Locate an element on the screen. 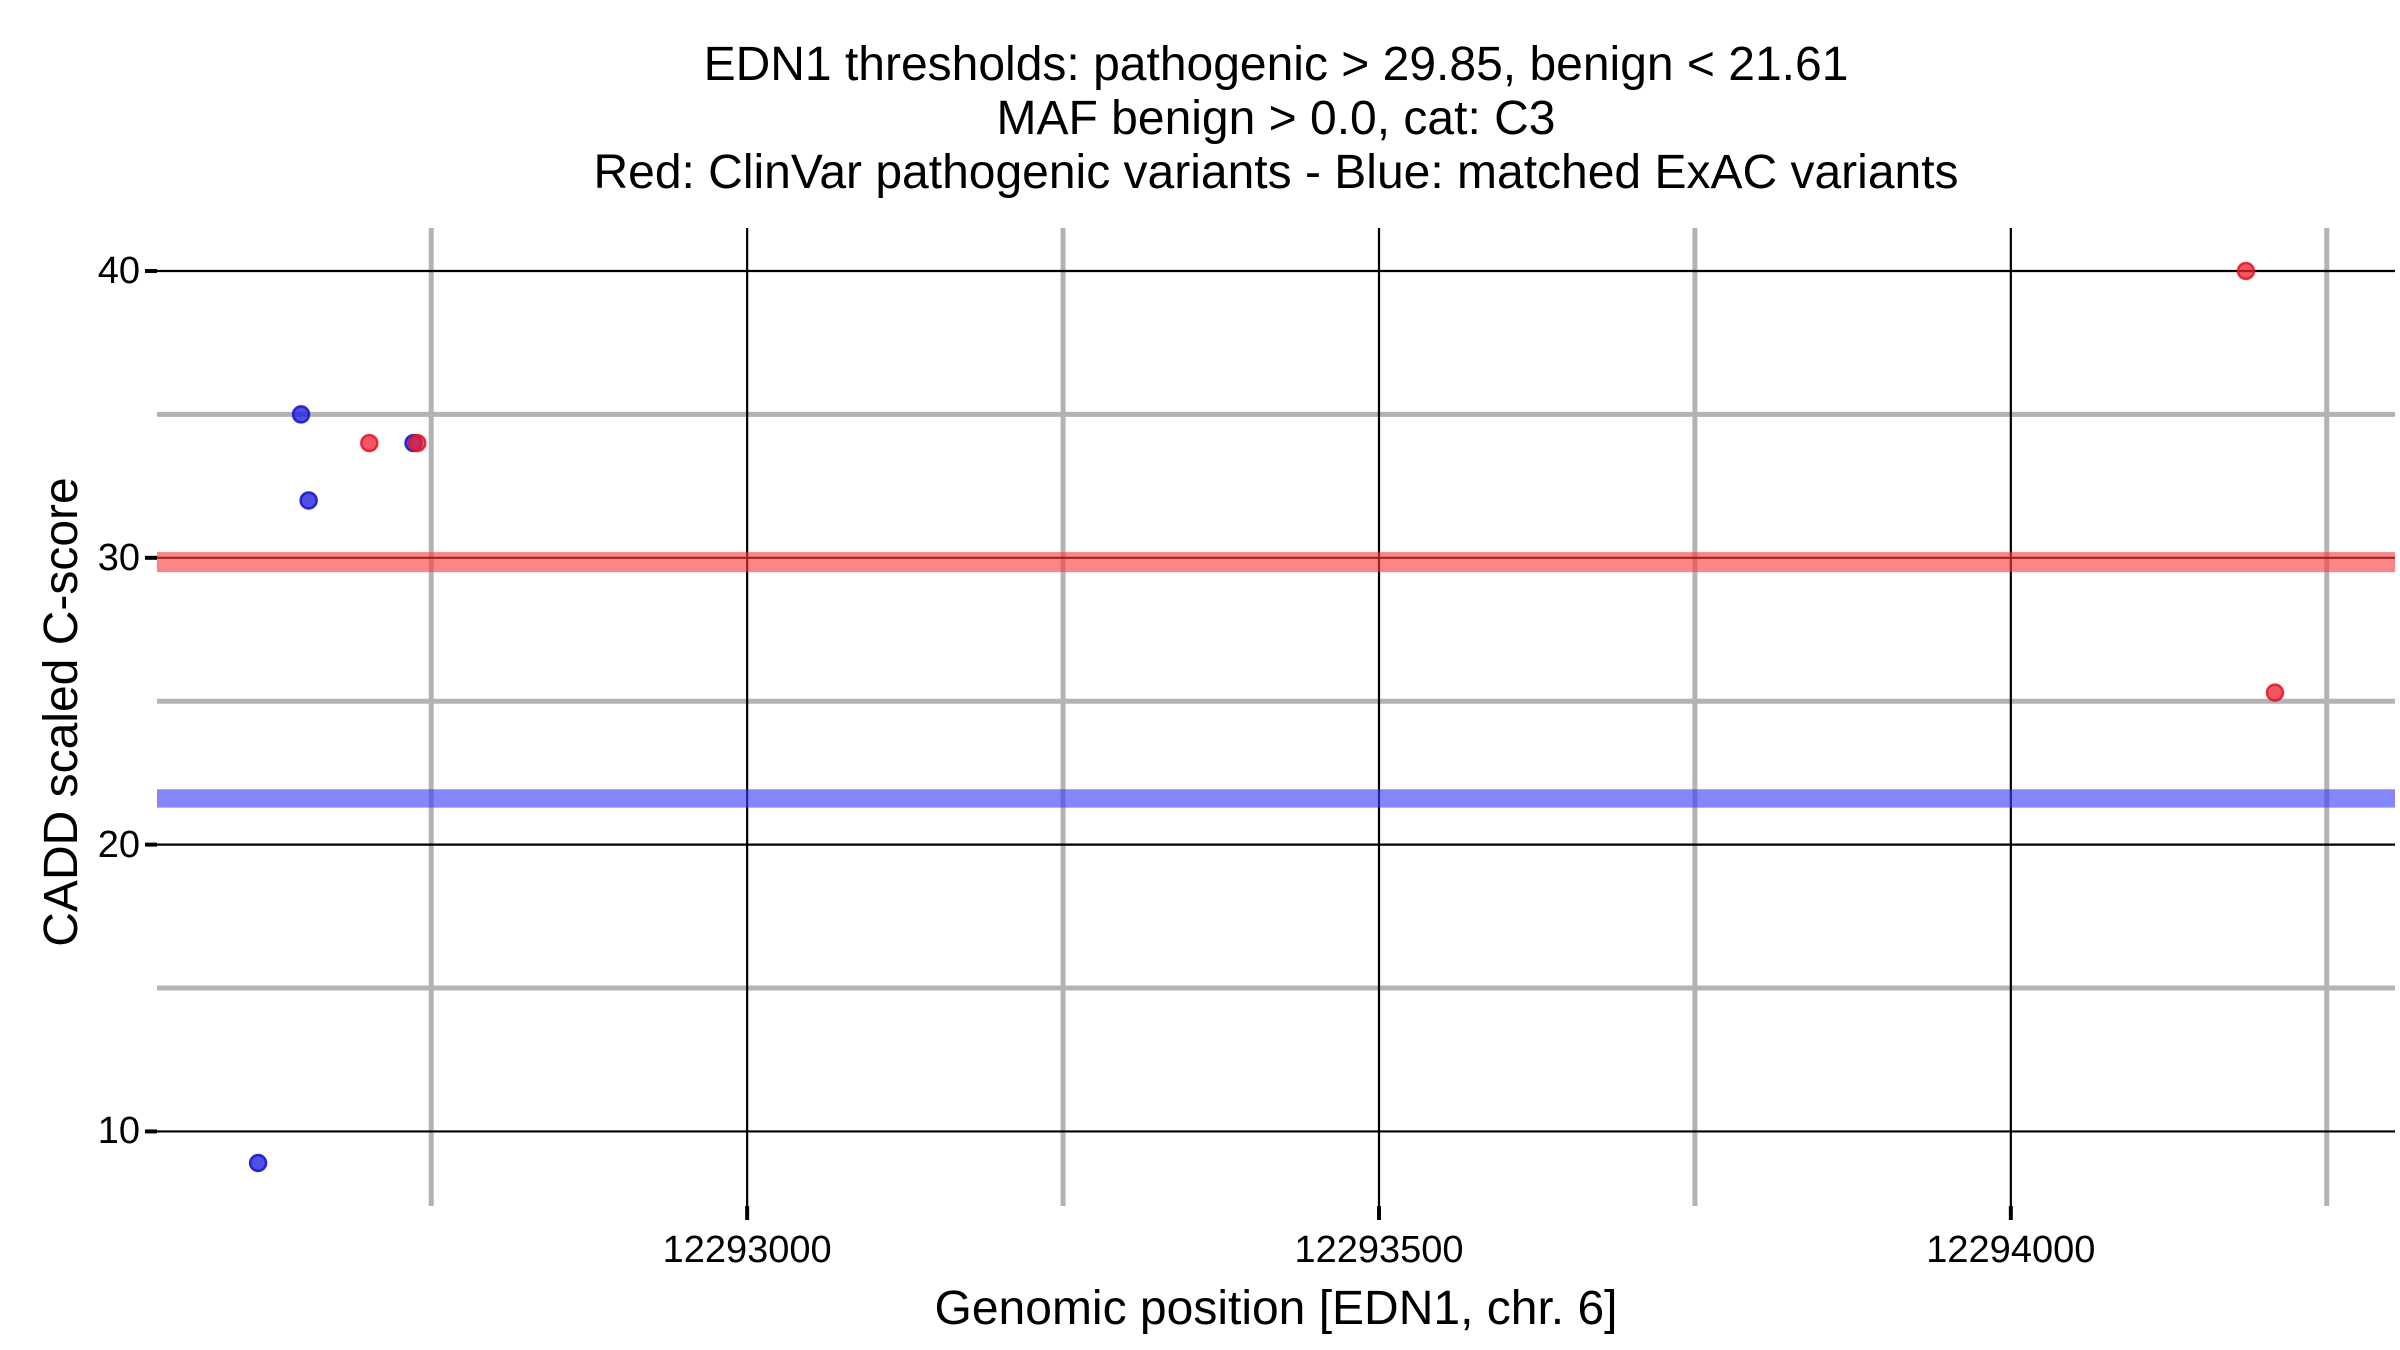  x-tick-label: 12293000 is located at coordinates (747, 1250).